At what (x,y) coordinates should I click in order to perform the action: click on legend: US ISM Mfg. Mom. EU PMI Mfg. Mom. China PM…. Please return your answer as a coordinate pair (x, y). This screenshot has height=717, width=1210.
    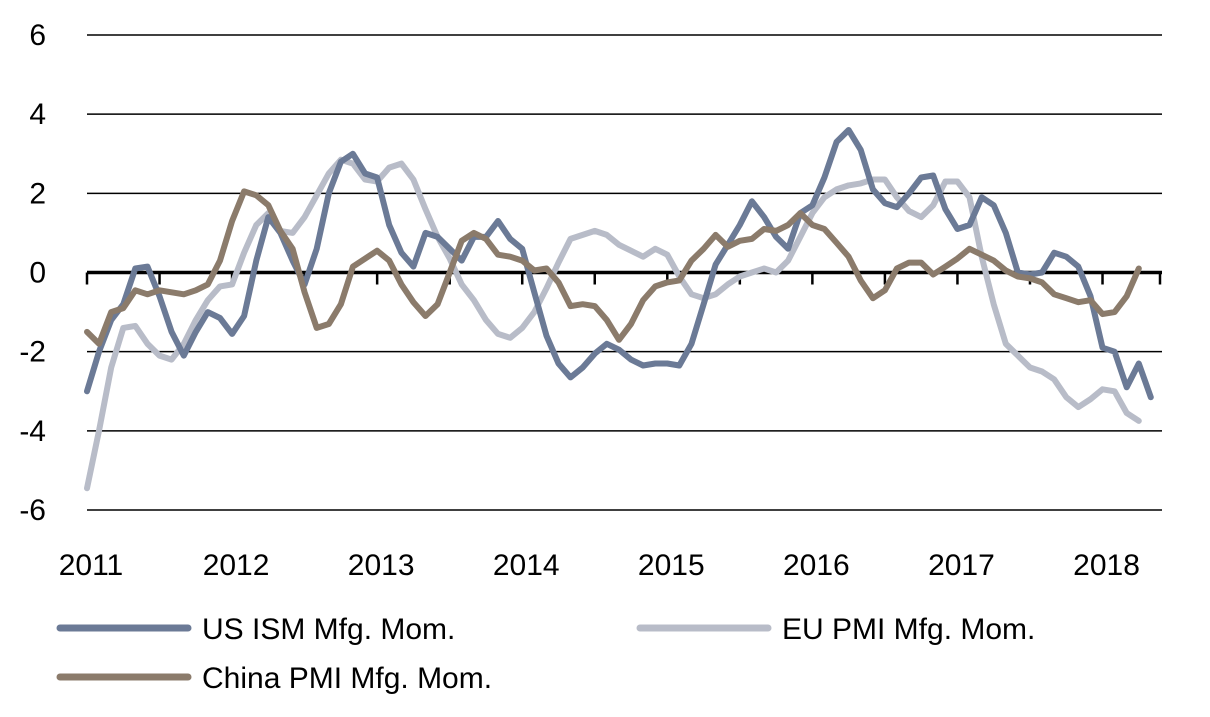
    Looking at the image, I should click on (545, 654).